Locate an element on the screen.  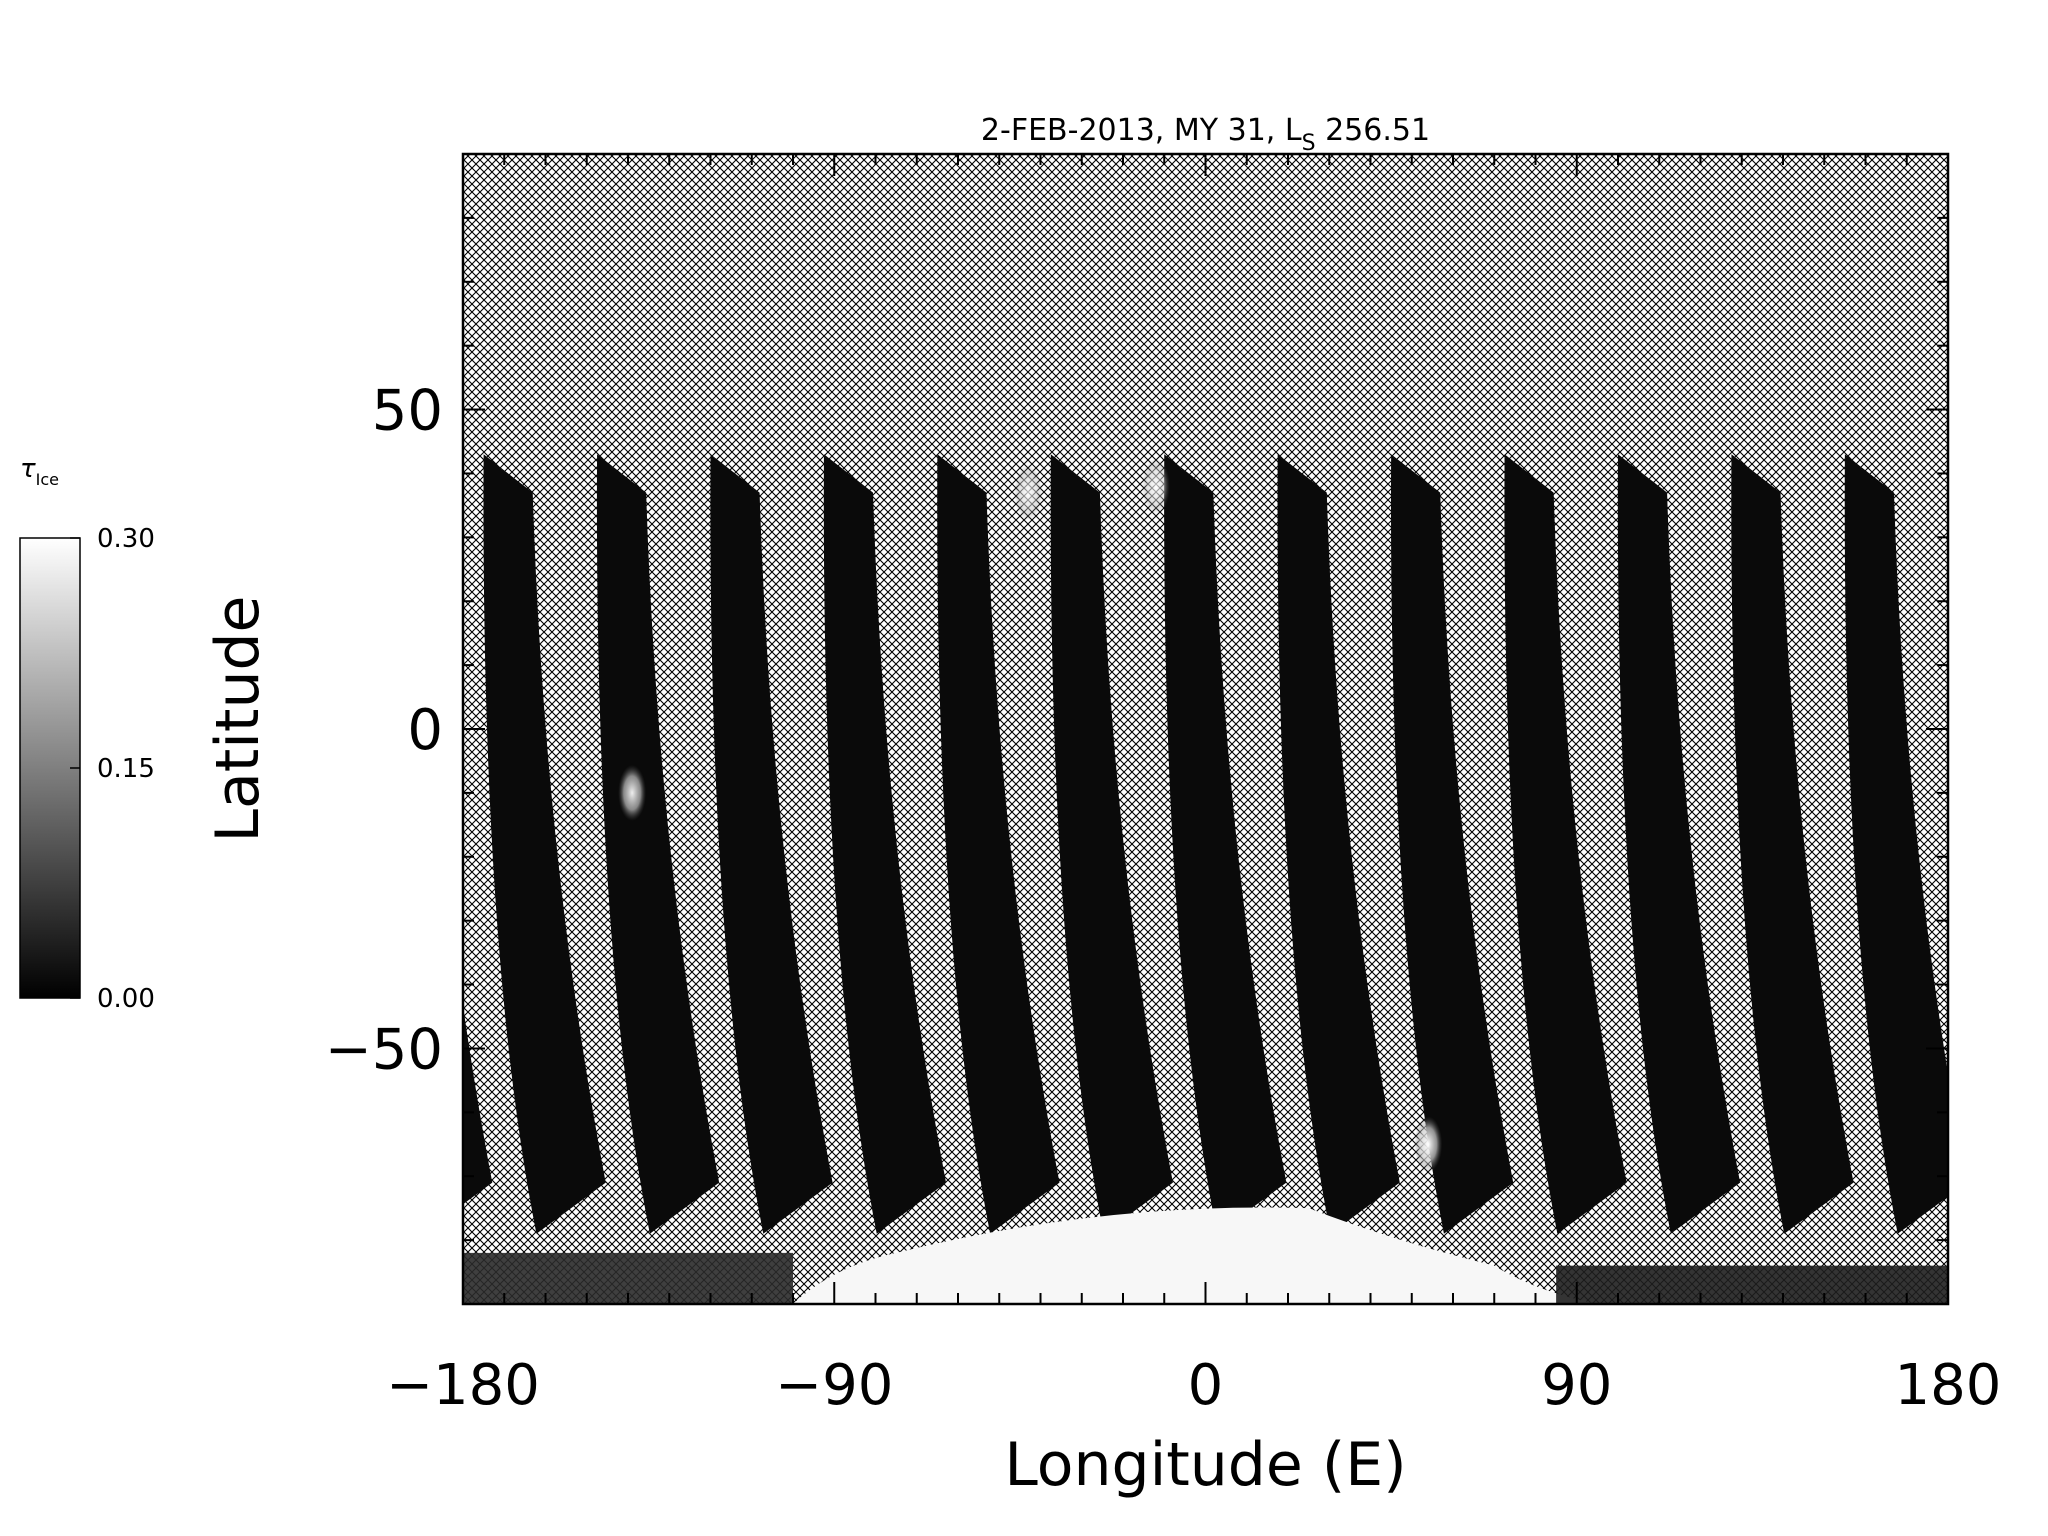
y-tick-labels: 50 0 −50 is located at coordinates (384, 731).